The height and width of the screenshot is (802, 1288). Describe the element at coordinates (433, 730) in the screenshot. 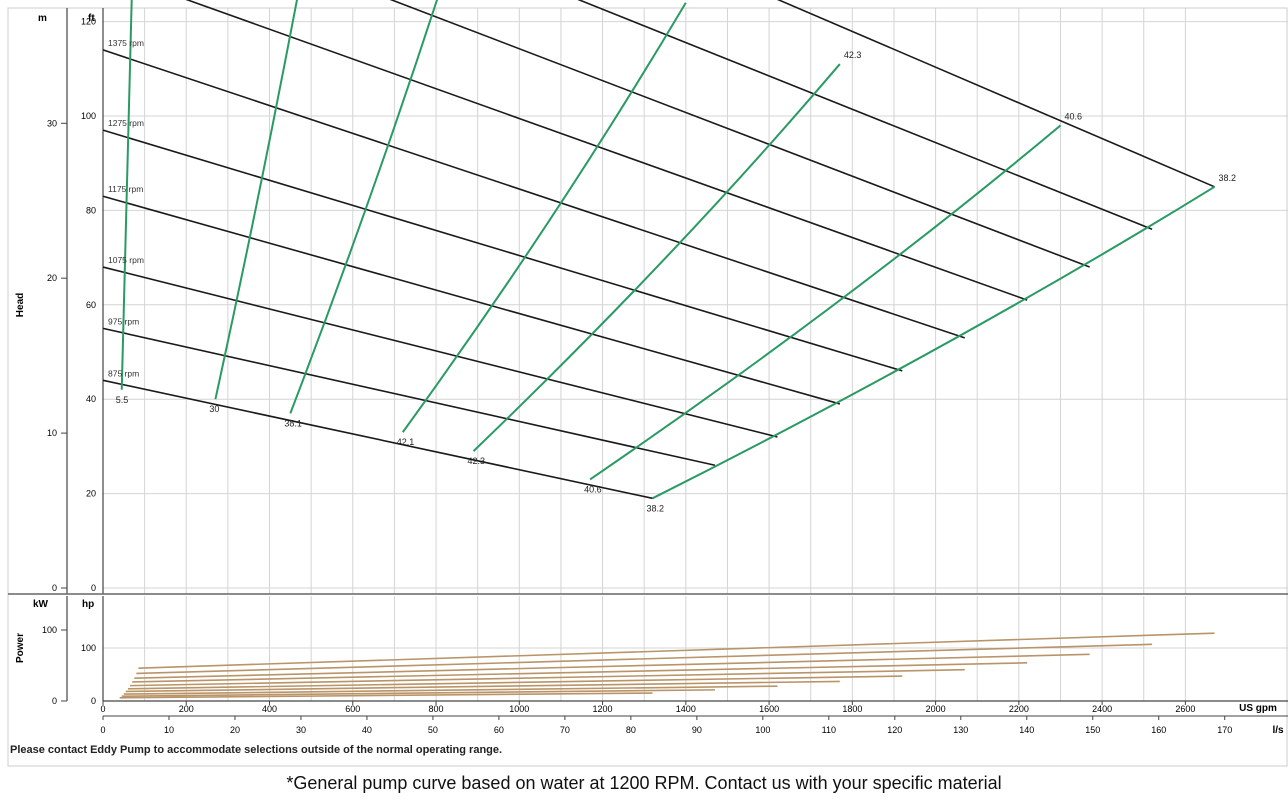

I see `ls-tick-label: 50` at that location.